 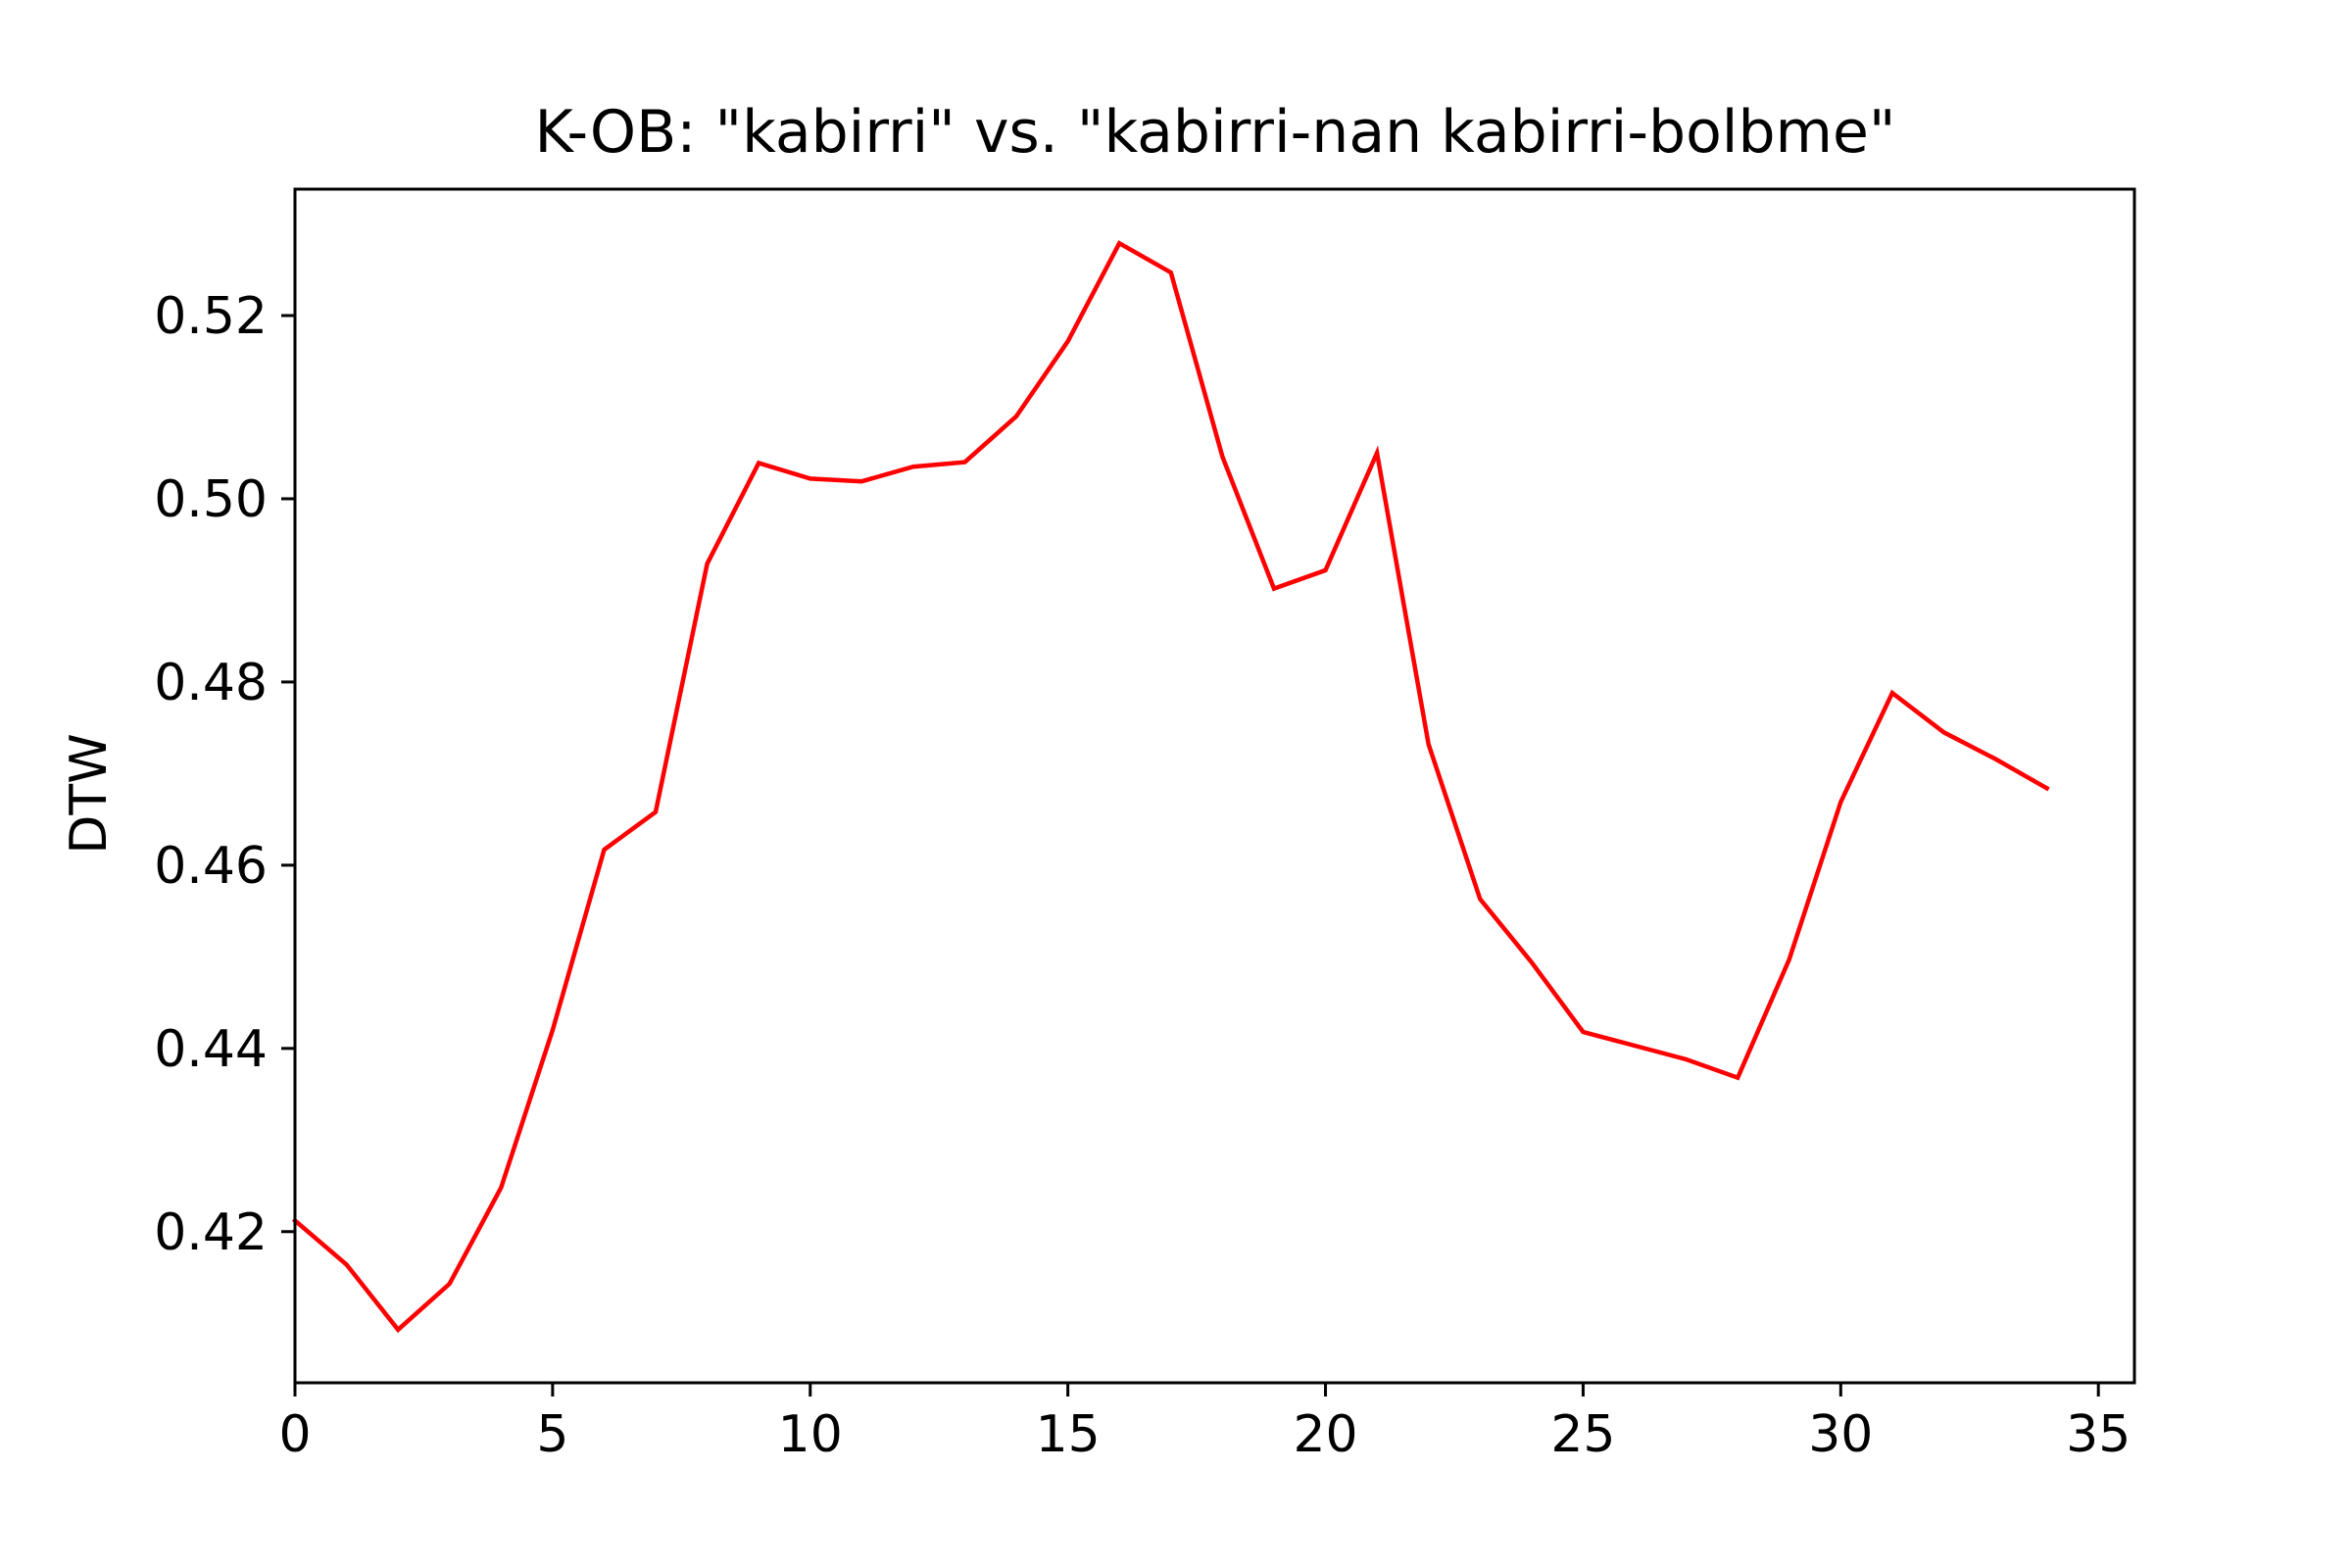 I want to click on x-tick-label: 10, so click(x=810, y=1434).